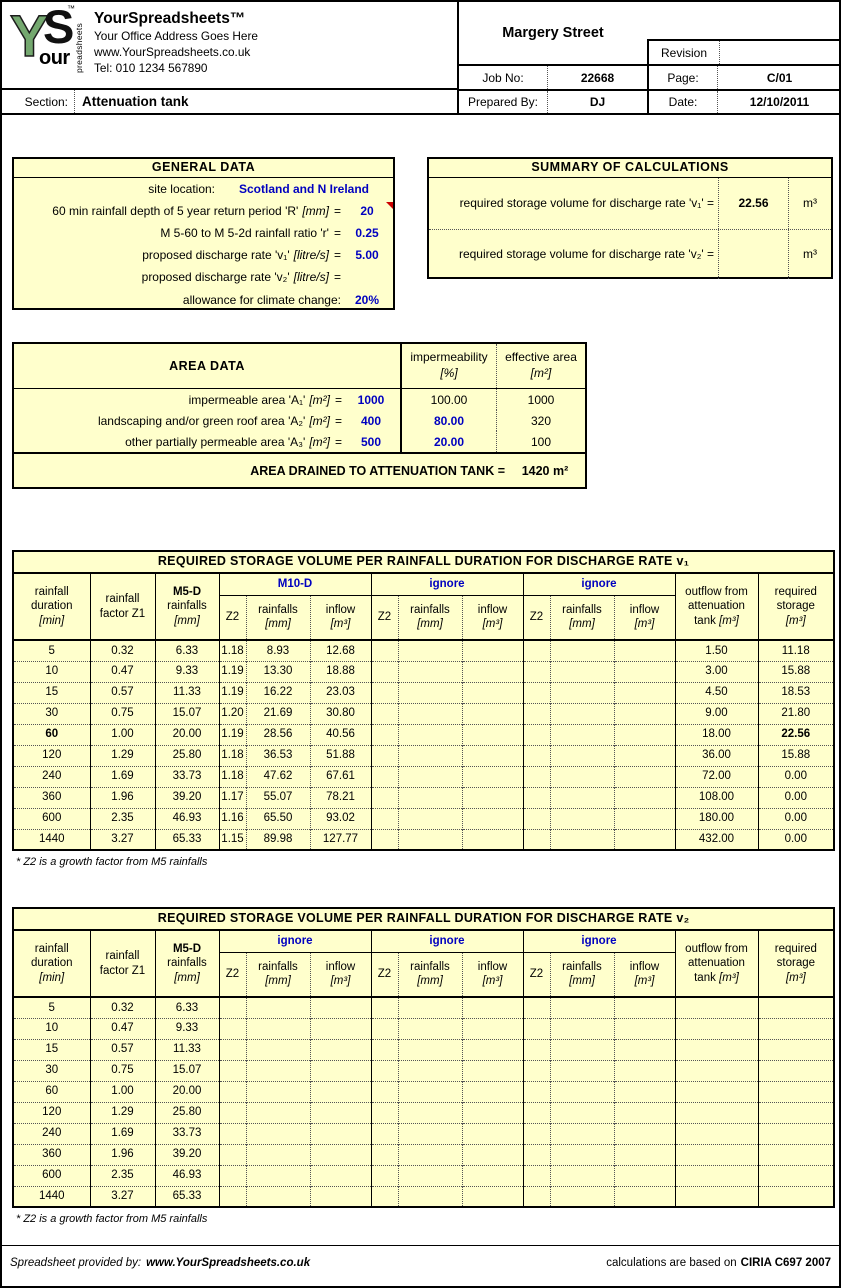 This screenshot has height=1288, width=841. I want to click on section-divider, so click(74, 101).